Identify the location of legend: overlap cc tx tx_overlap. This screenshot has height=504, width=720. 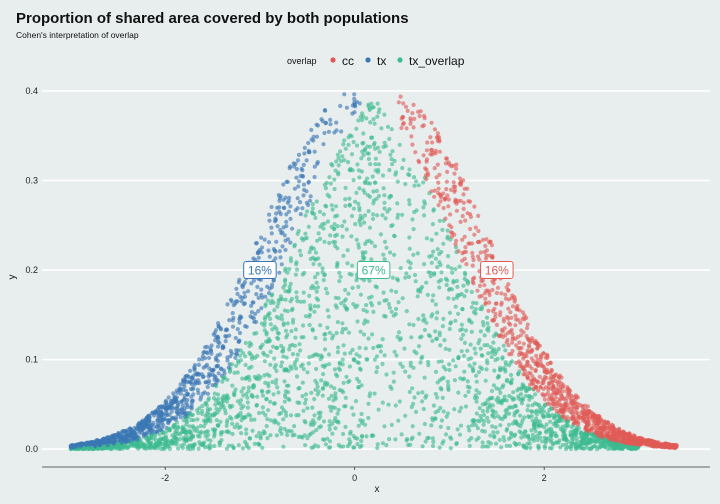
(376, 61).